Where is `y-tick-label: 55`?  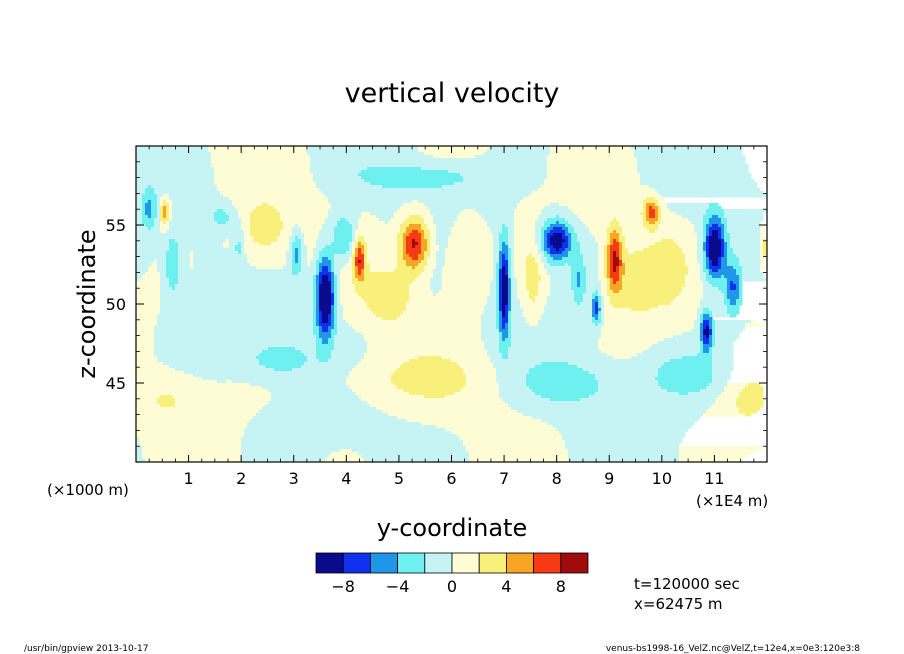 y-tick-label: 55 is located at coordinates (116, 225).